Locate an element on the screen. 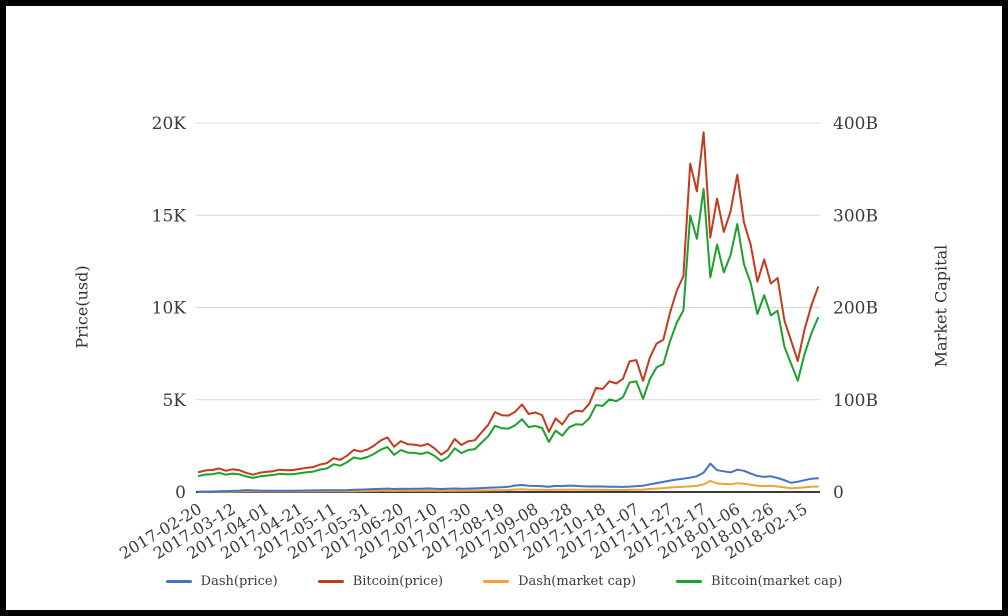  y-left-tick-label: 10K is located at coordinates (169, 309).